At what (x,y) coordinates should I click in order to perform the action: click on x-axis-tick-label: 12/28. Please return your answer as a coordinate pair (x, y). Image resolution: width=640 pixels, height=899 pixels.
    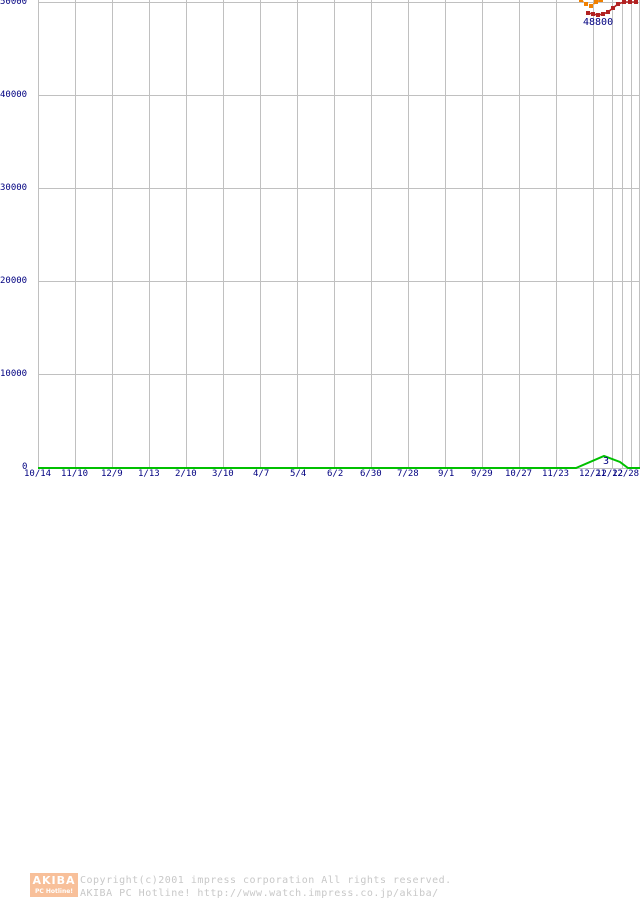
    Looking at the image, I should click on (626, 474).